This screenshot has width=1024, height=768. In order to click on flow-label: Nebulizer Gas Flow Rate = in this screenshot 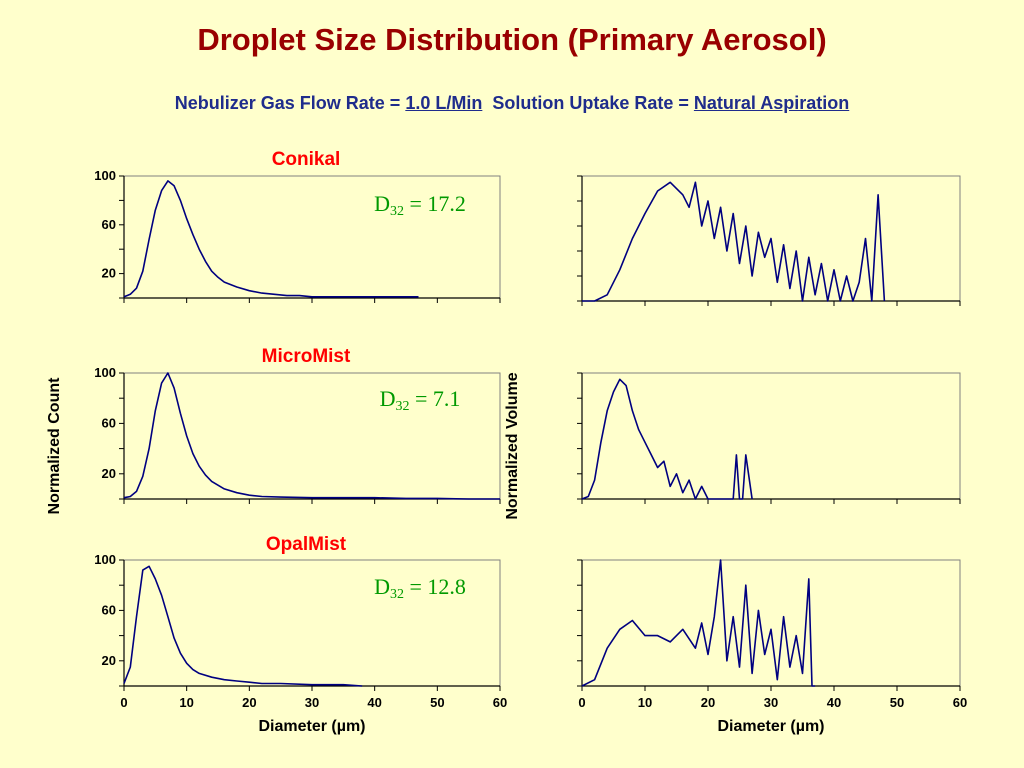, I will do `click(290, 103)`.